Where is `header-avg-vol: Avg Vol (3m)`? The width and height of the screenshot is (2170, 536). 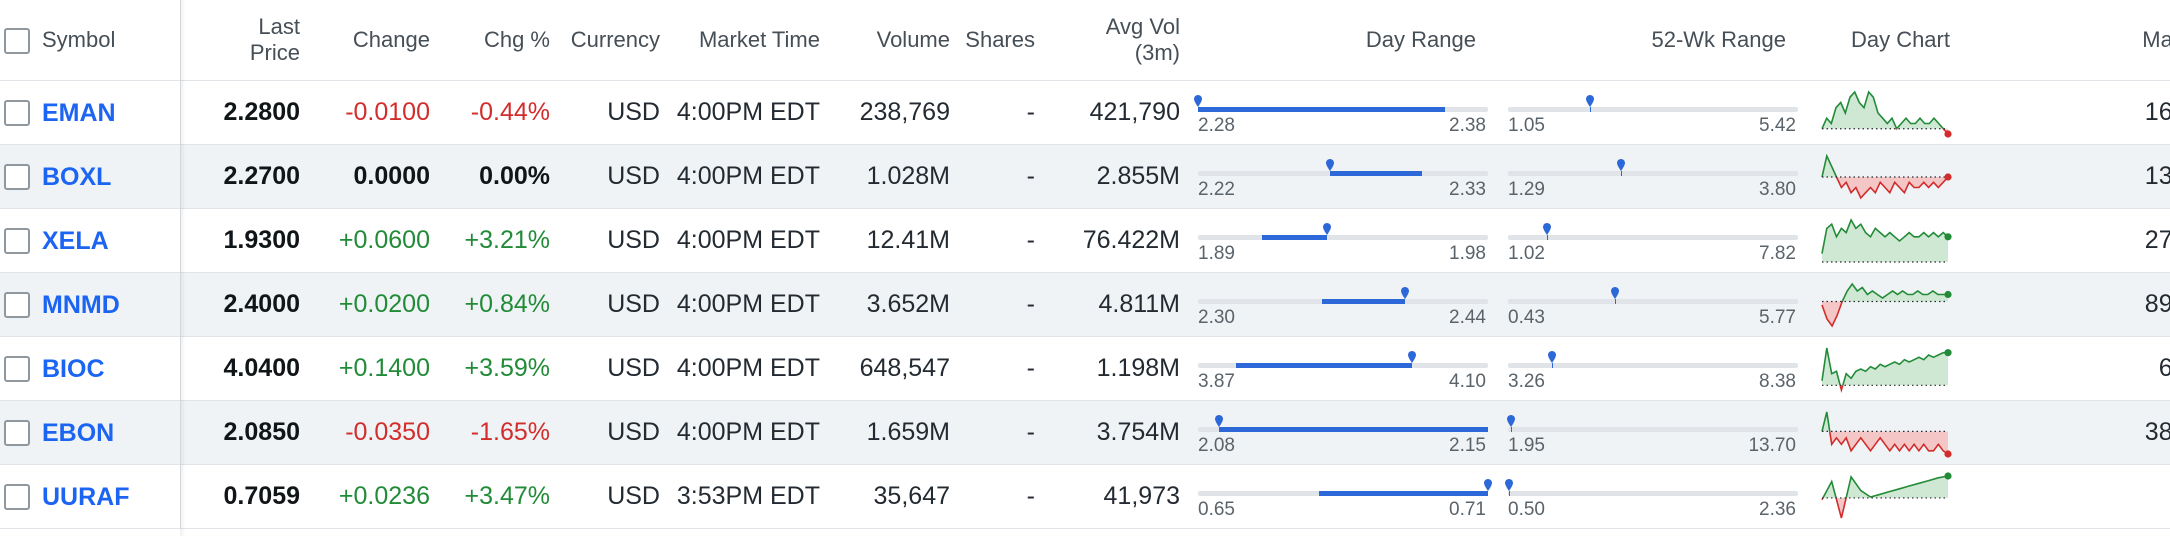
header-avg-vol: Avg Vol (3m) is located at coordinates (1117, 40).